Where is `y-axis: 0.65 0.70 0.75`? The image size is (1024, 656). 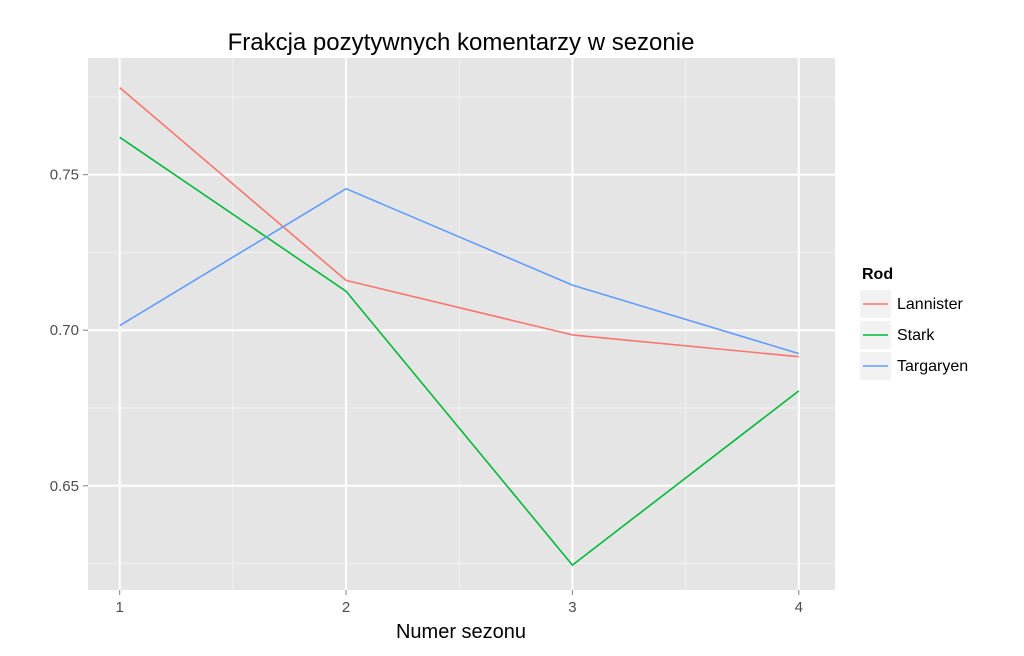
y-axis: 0.65 0.70 0.75 is located at coordinates (69, 331).